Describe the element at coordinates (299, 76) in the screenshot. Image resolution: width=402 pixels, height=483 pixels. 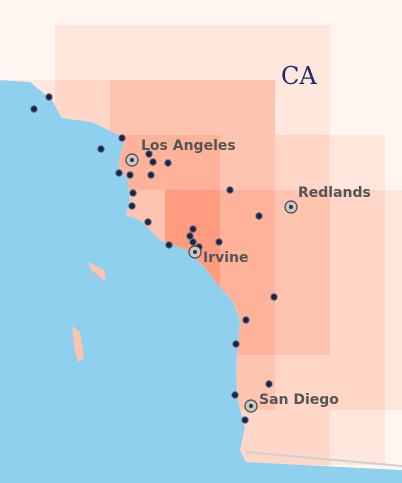
I see `state-label: CA` at that location.